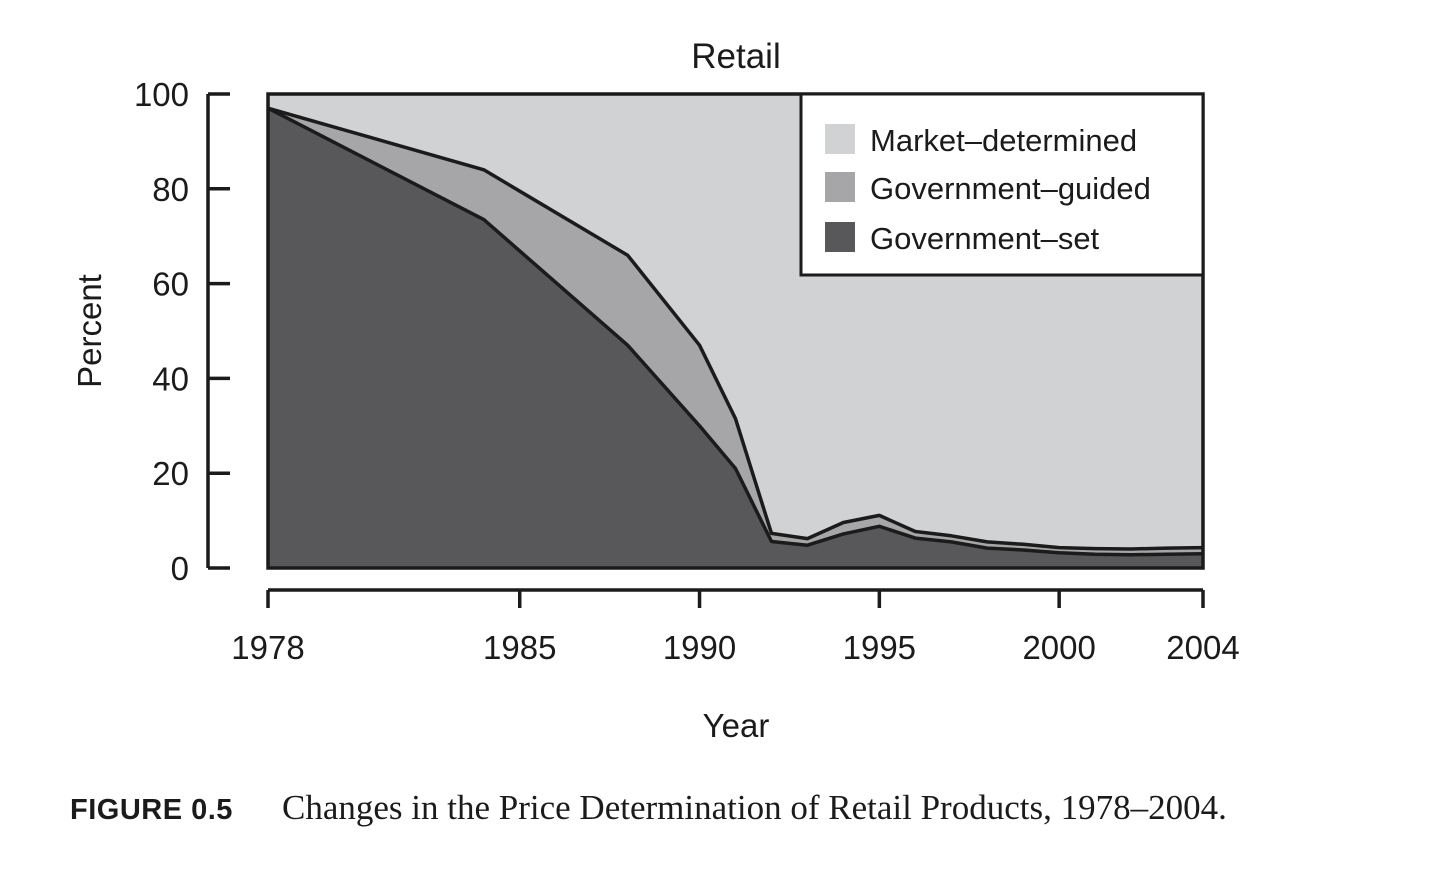 The width and height of the screenshot is (1446, 876). What do you see at coordinates (1202, 647) in the screenshot?
I see `x-tick-label-2004: 2004` at bounding box center [1202, 647].